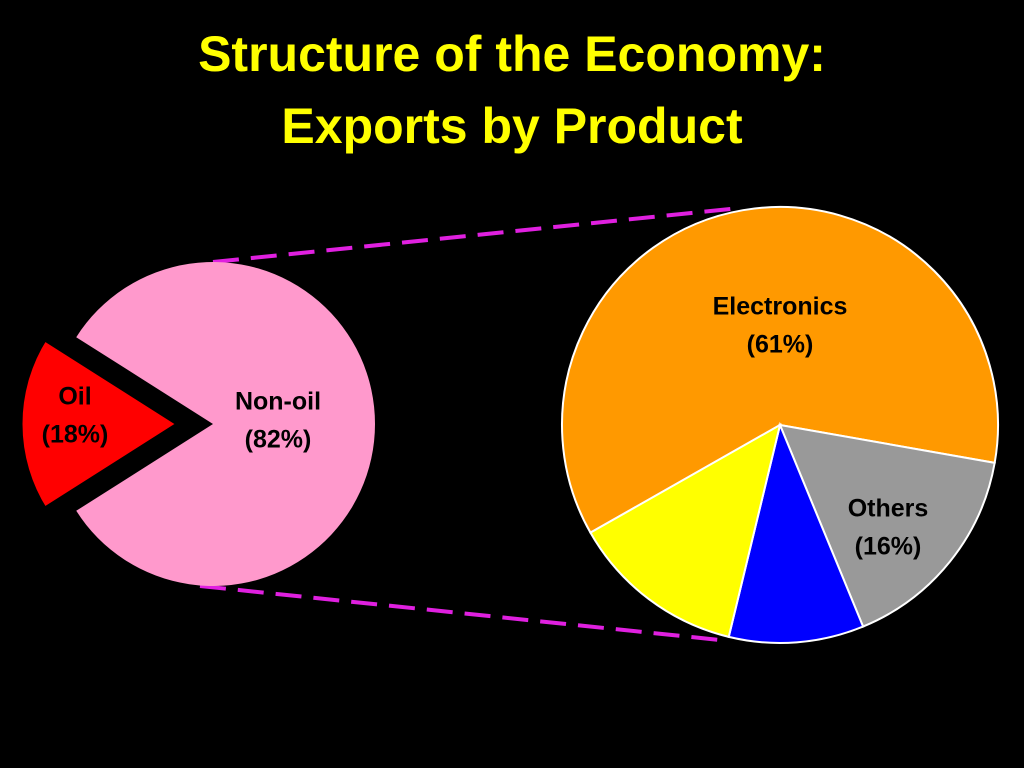 Image resolution: width=1024 pixels, height=768 pixels. What do you see at coordinates (512, 126) in the screenshot?
I see `title-line: Exports by Product` at bounding box center [512, 126].